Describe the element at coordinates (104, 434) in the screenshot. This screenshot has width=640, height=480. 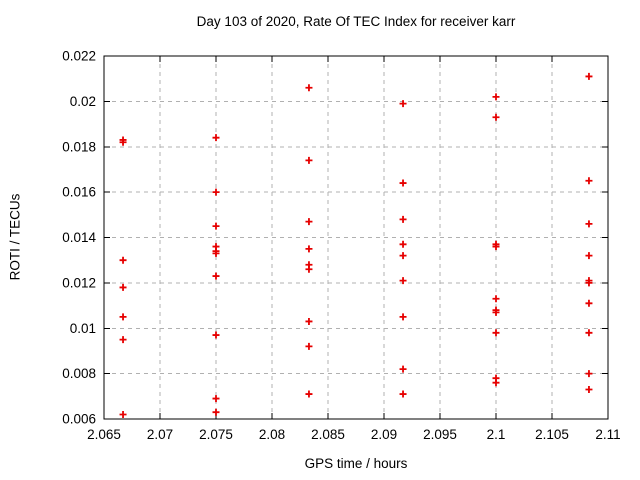
I see `x-tick-label: 2.065` at that location.